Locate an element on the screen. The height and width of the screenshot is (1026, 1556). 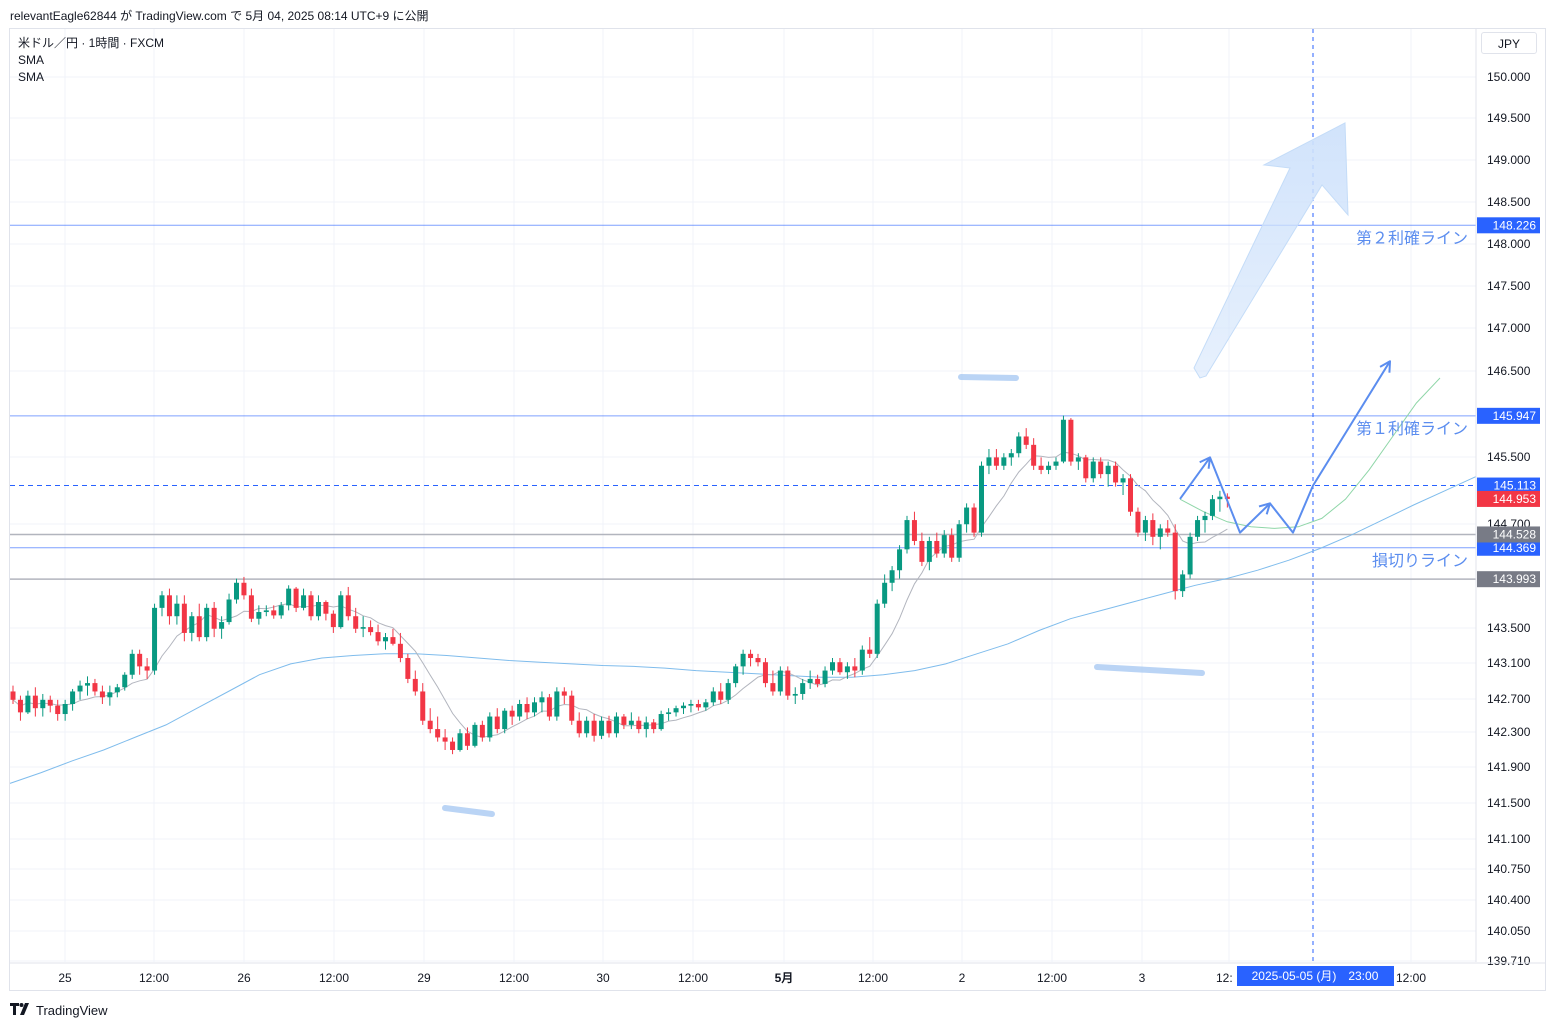
y-tick-label: 145.500 is located at coordinates (1509, 457).